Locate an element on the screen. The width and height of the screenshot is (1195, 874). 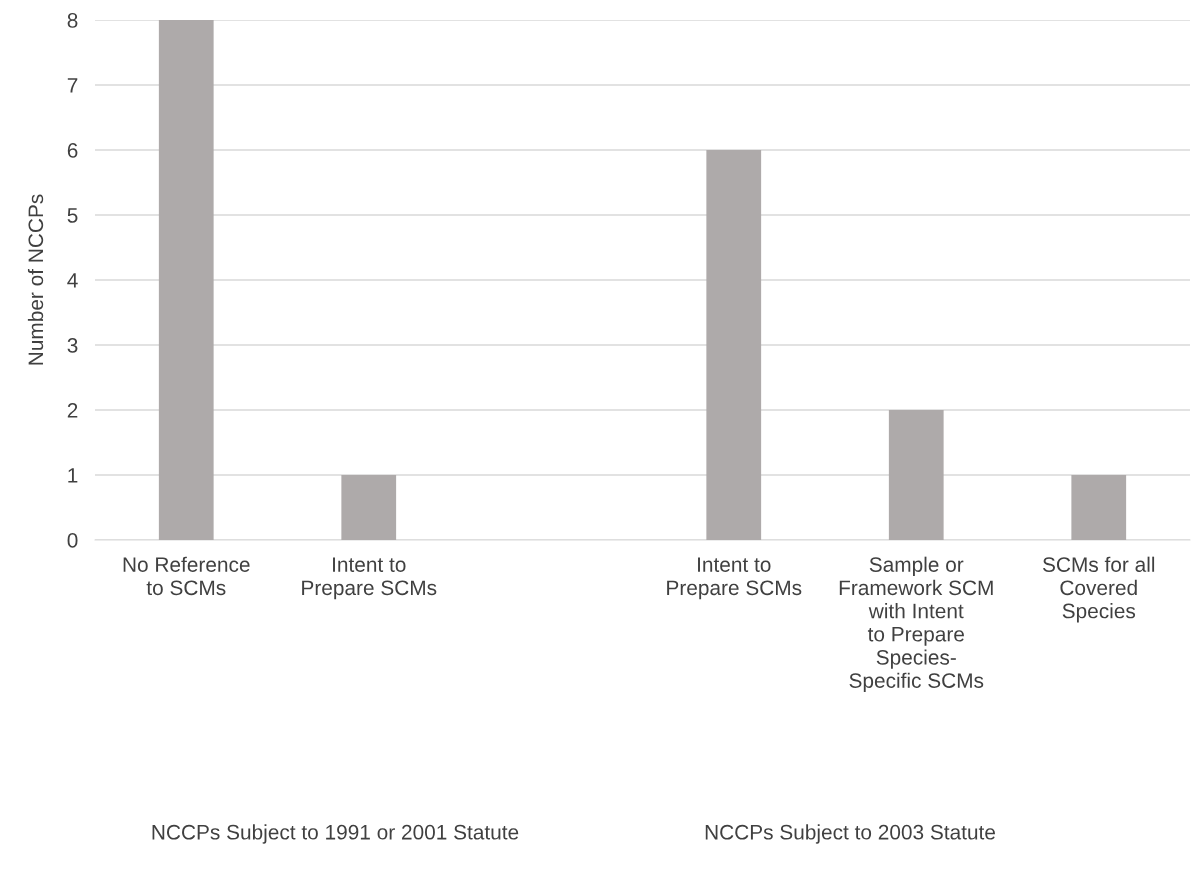
text: NCCPs Subject to 2003 Statute is located at coordinates (850, 834).